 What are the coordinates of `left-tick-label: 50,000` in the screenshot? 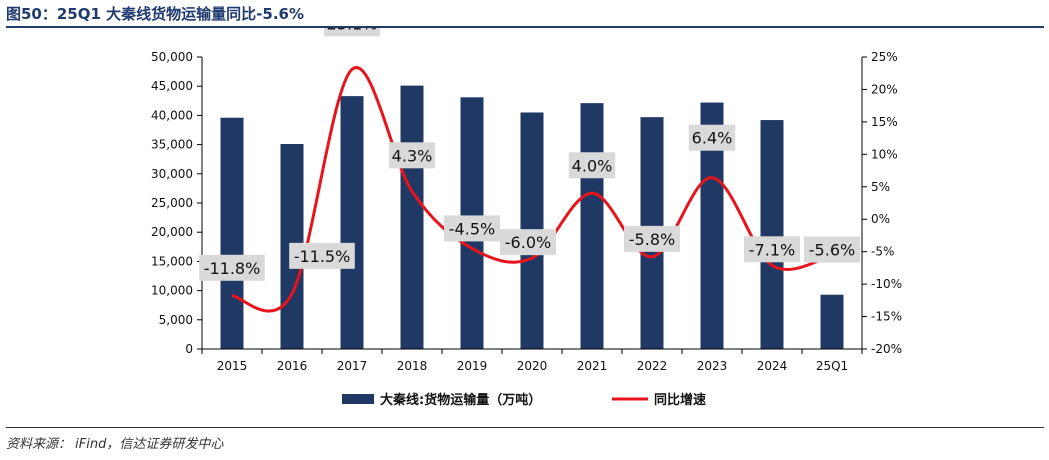 It's located at (172, 57).